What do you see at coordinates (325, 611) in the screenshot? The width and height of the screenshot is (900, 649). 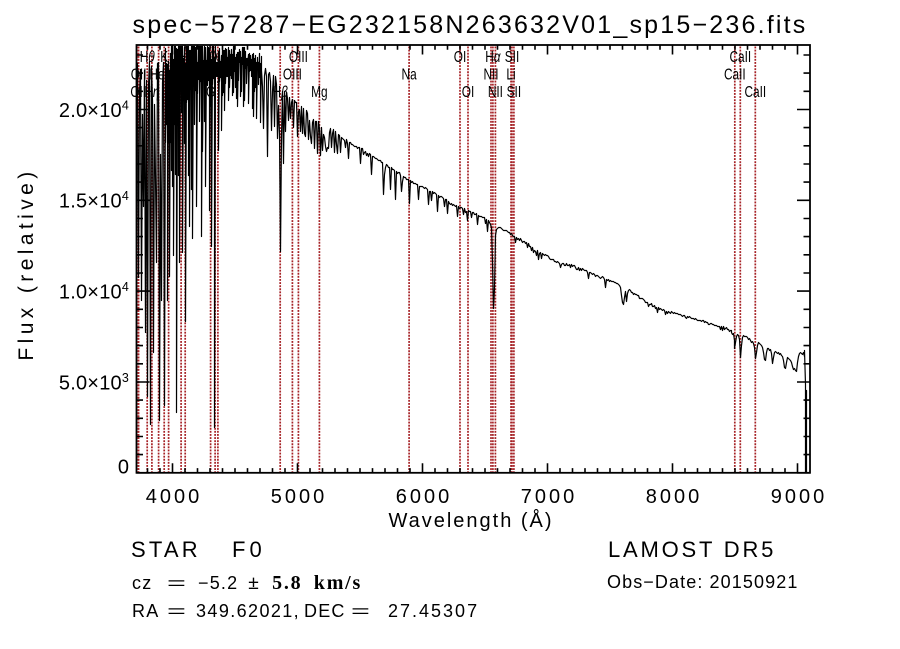 I see `svg-text: DEC` at bounding box center [325, 611].